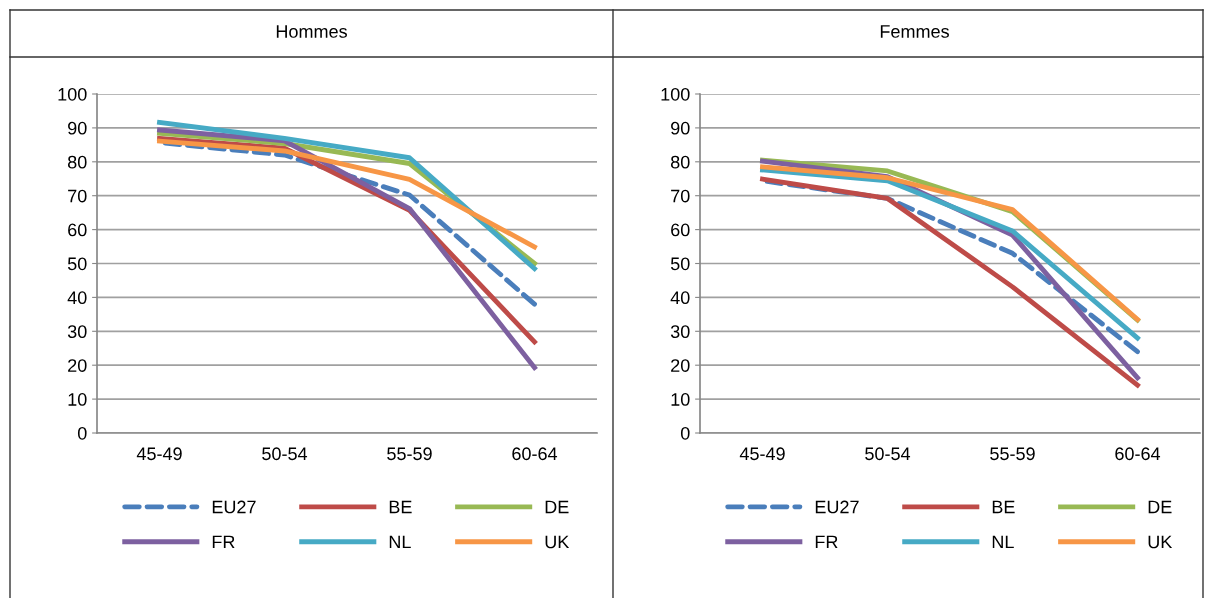 This screenshot has height=598, width=1213. What do you see at coordinates (914, 31) in the screenshot?
I see `chart-title: Femmes` at bounding box center [914, 31].